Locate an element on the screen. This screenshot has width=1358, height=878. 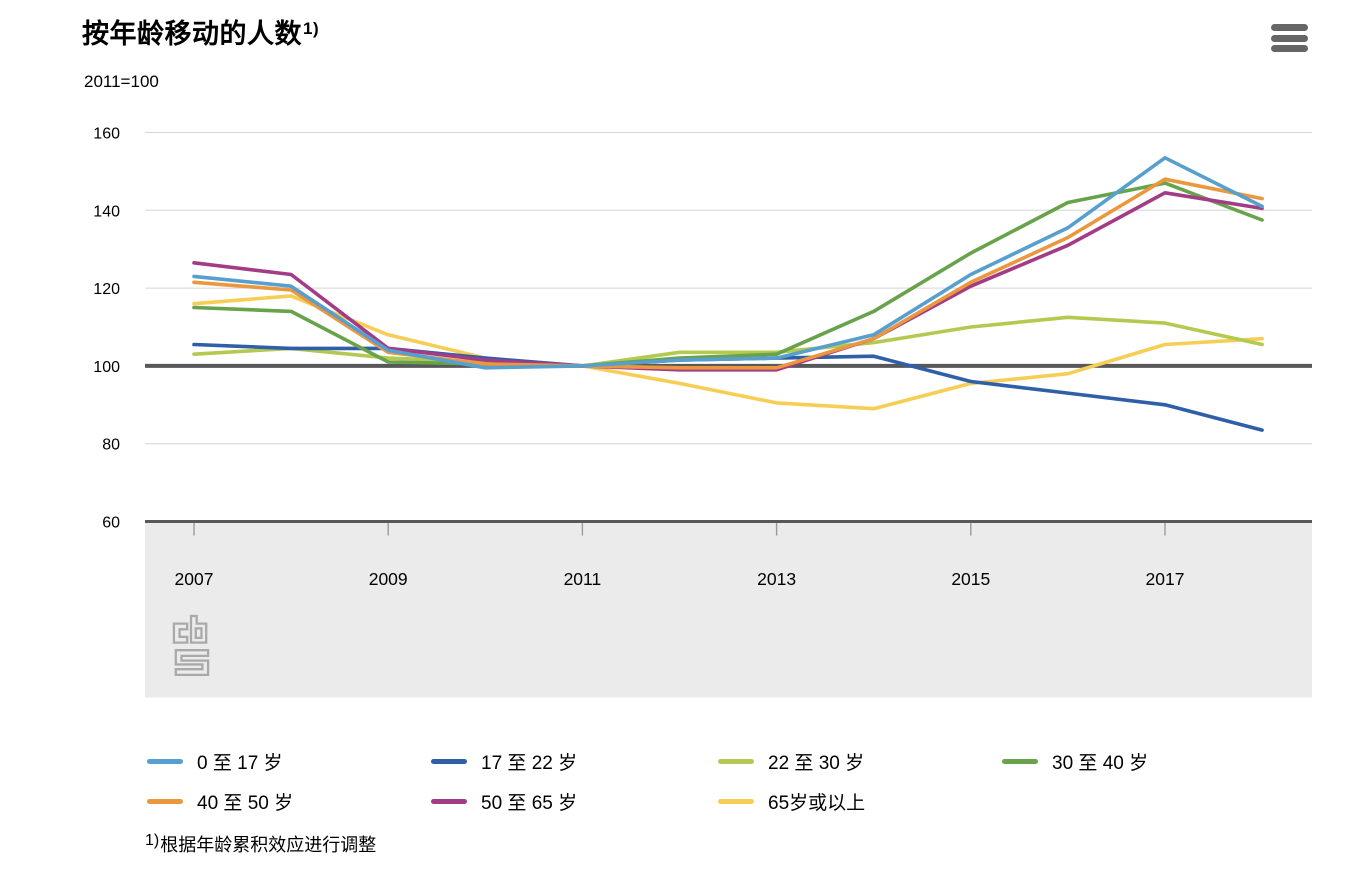
x-axis-label: 2009 is located at coordinates (388, 579).